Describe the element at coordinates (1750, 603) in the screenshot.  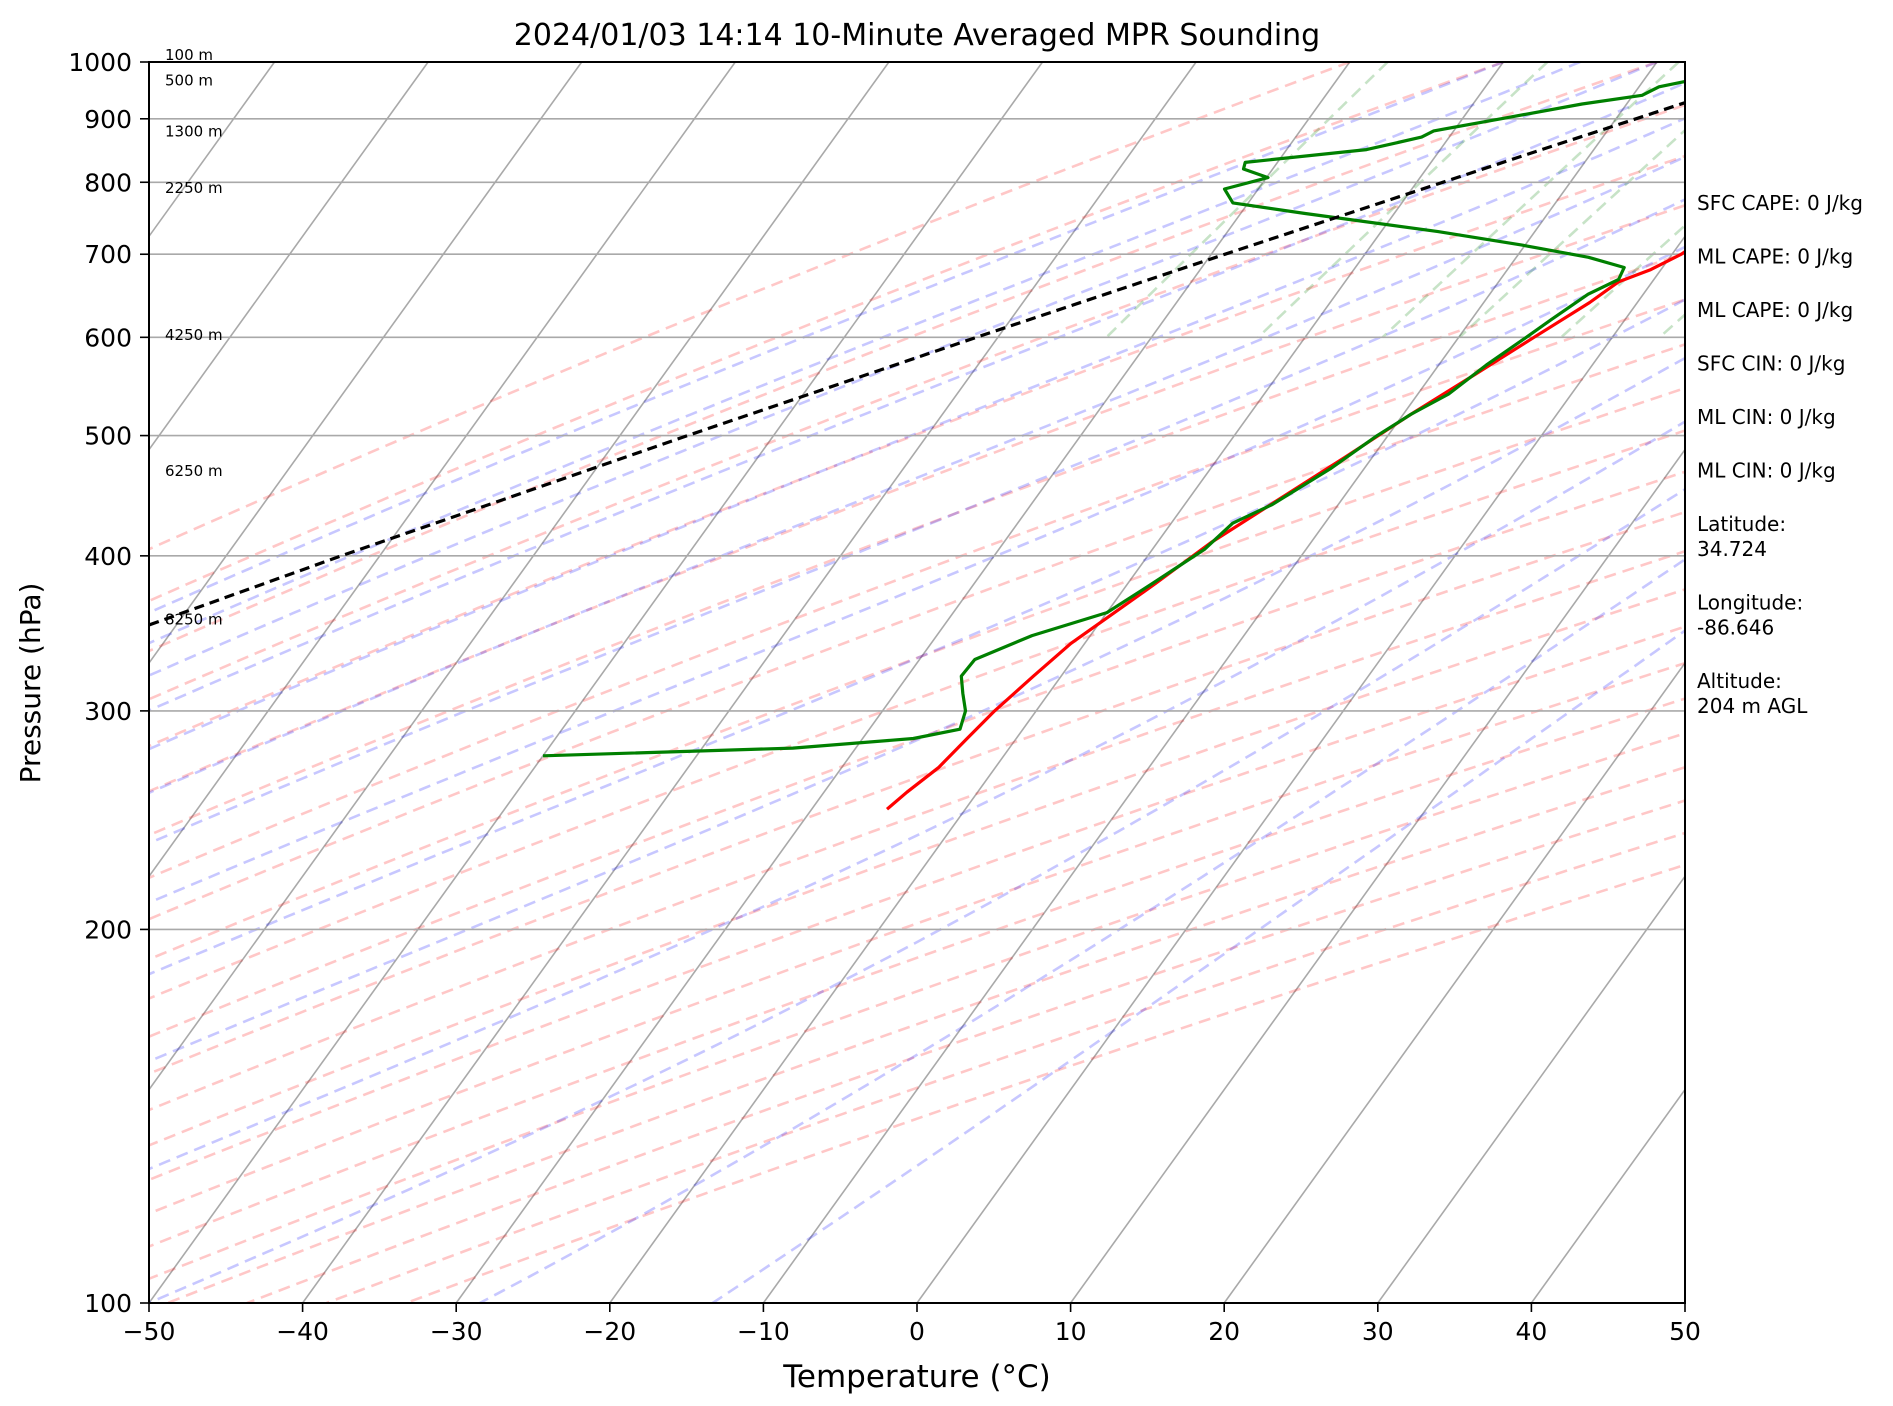
I see `info-annotation-line: Longitude:` at that location.